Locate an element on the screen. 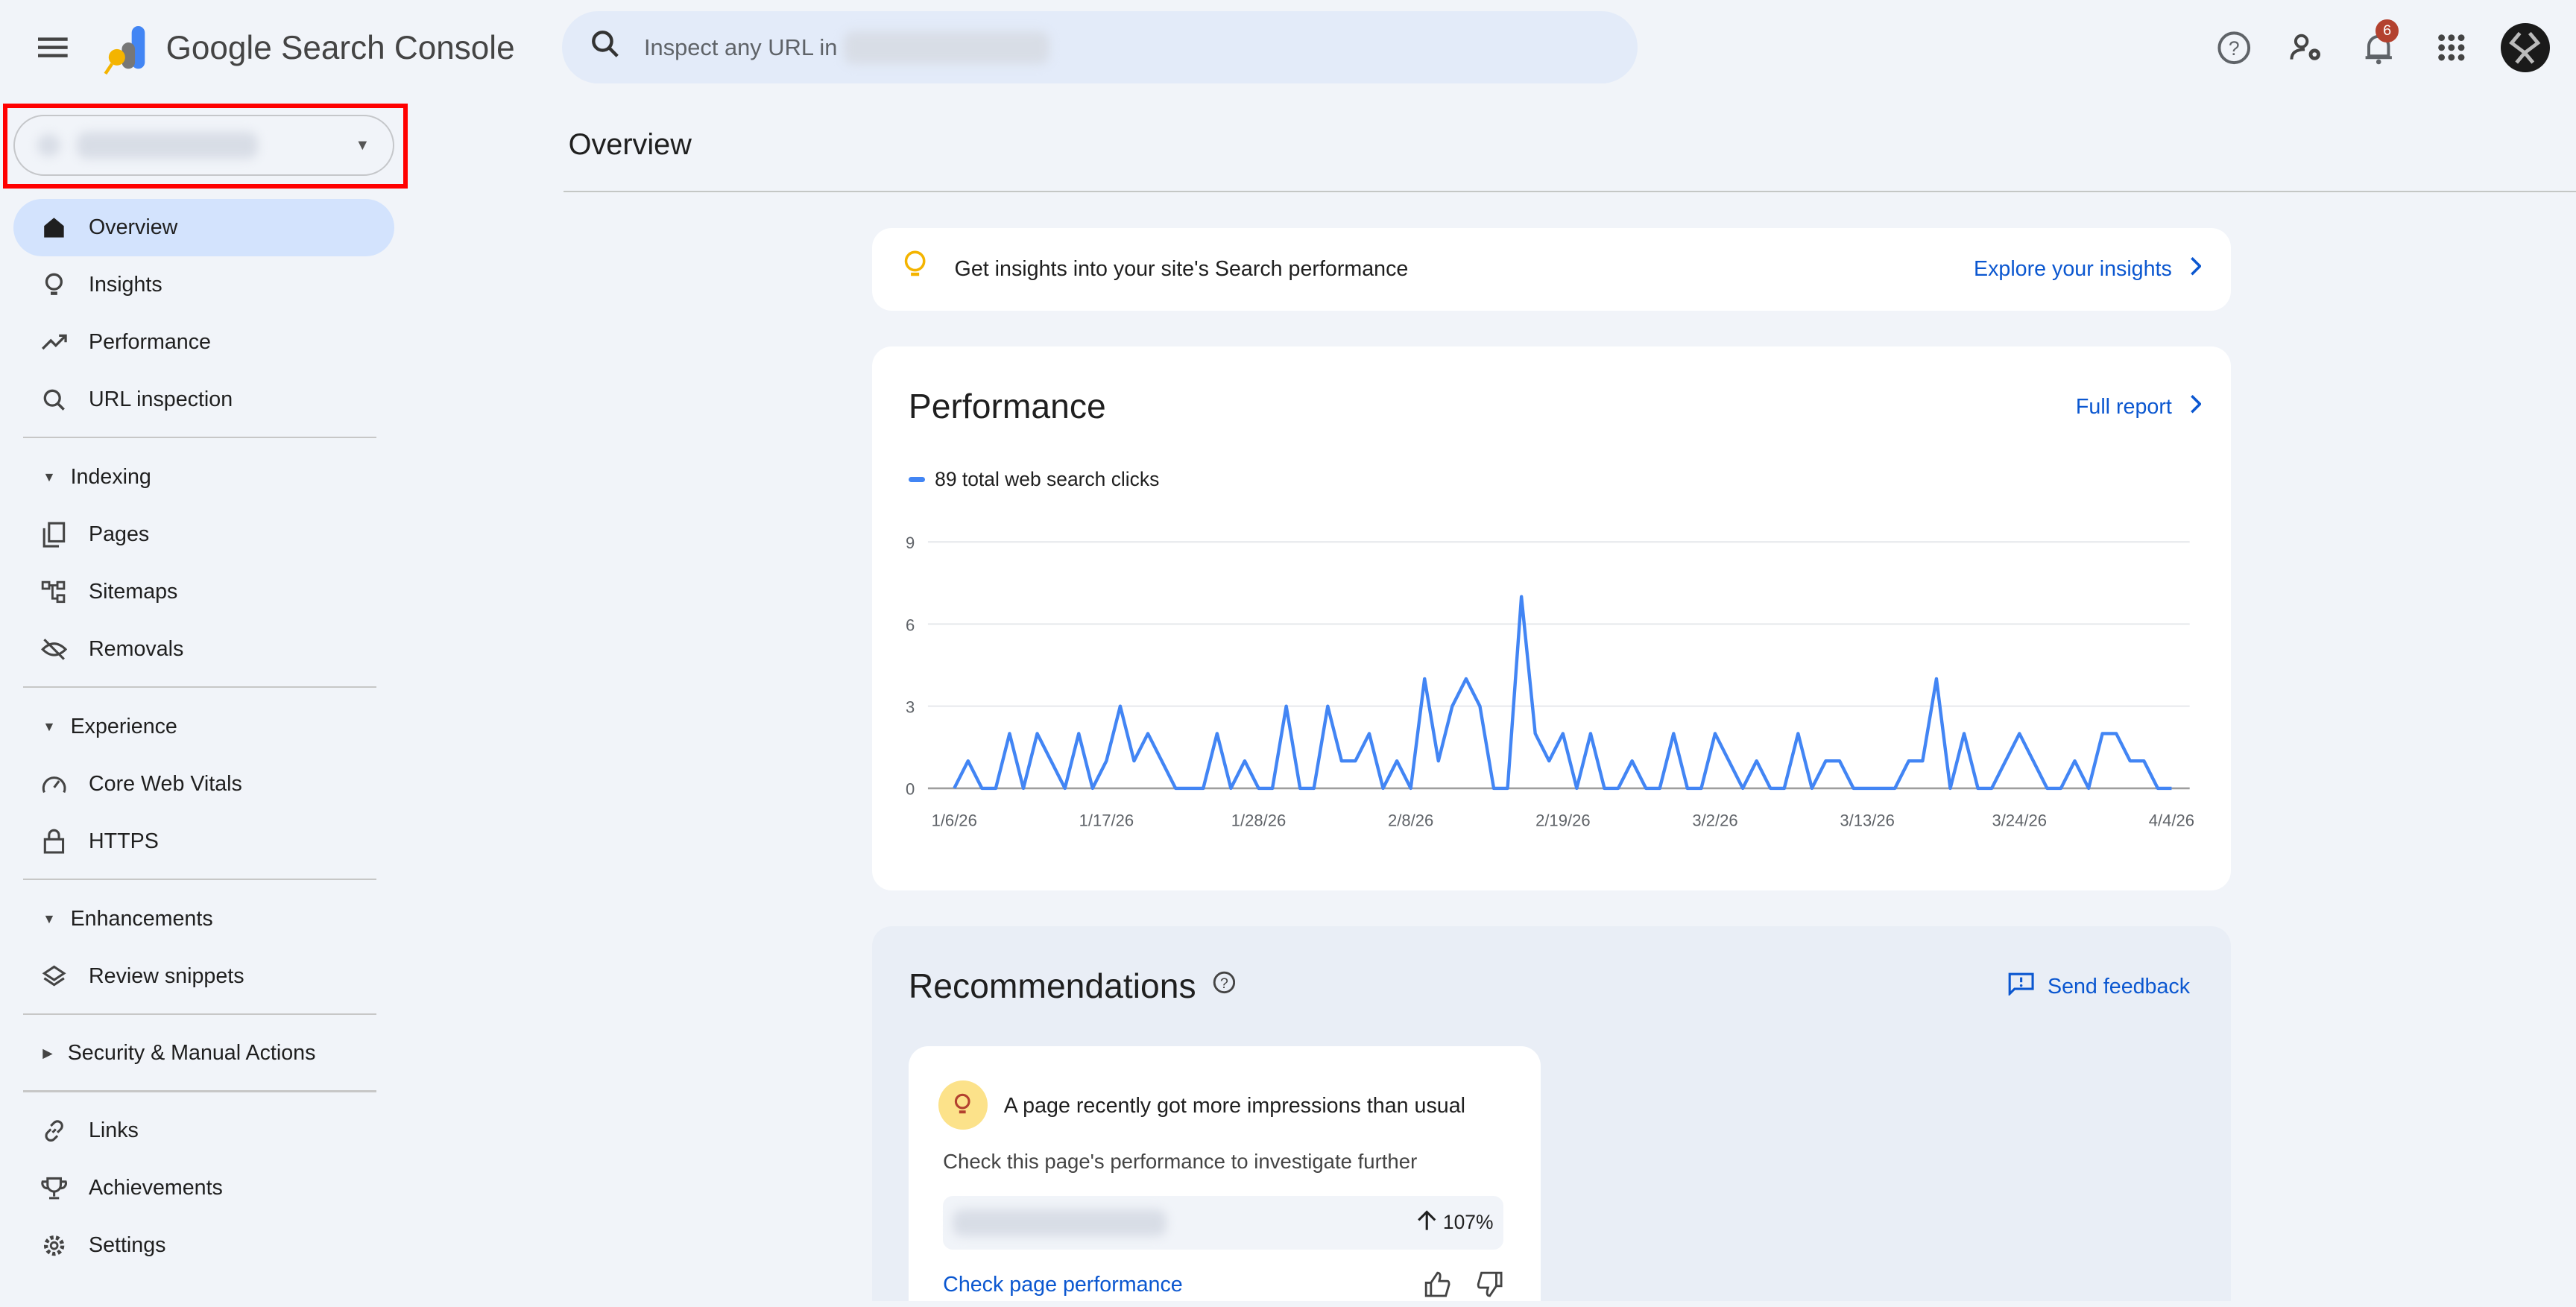 This screenshot has height=1307, width=2576. arrow-up-icon is located at coordinates (1426, 1223).